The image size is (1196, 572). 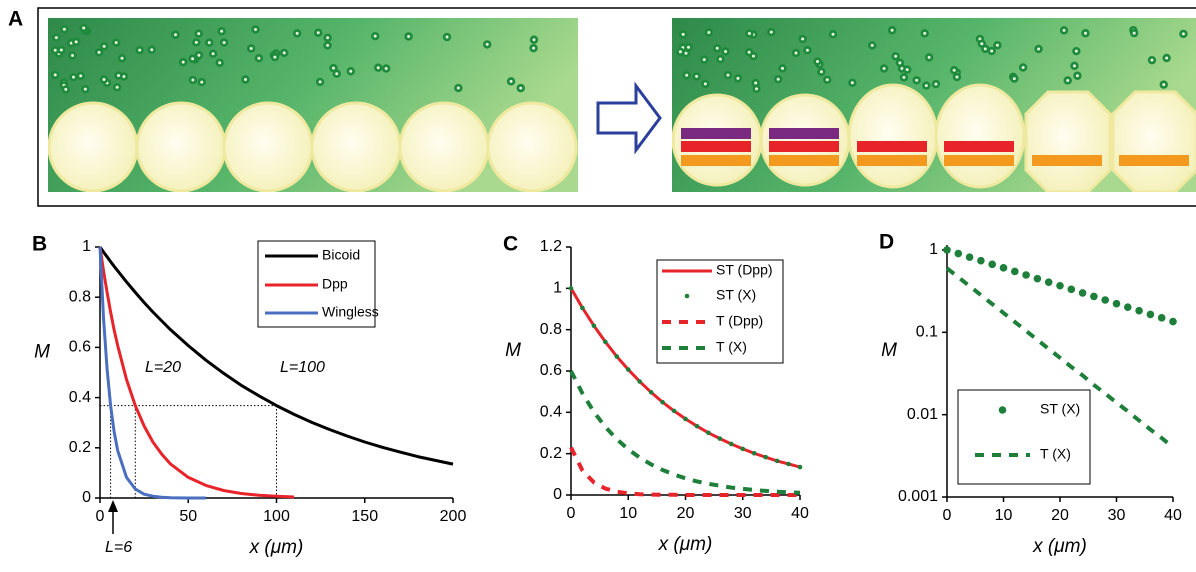 What do you see at coordinates (918, 496) in the screenshot?
I see `y-tick-label: 0.001` at bounding box center [918, 496].